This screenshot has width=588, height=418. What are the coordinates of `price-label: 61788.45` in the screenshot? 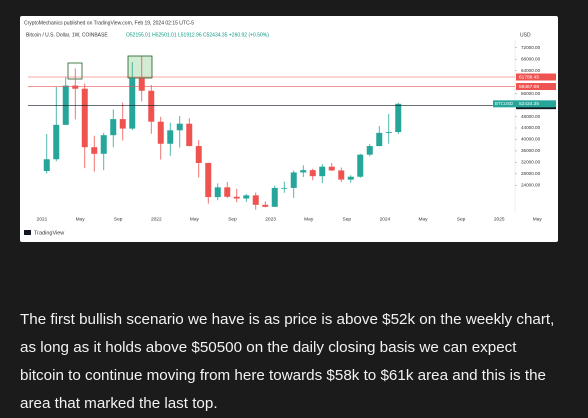 It's located at (529, 77).